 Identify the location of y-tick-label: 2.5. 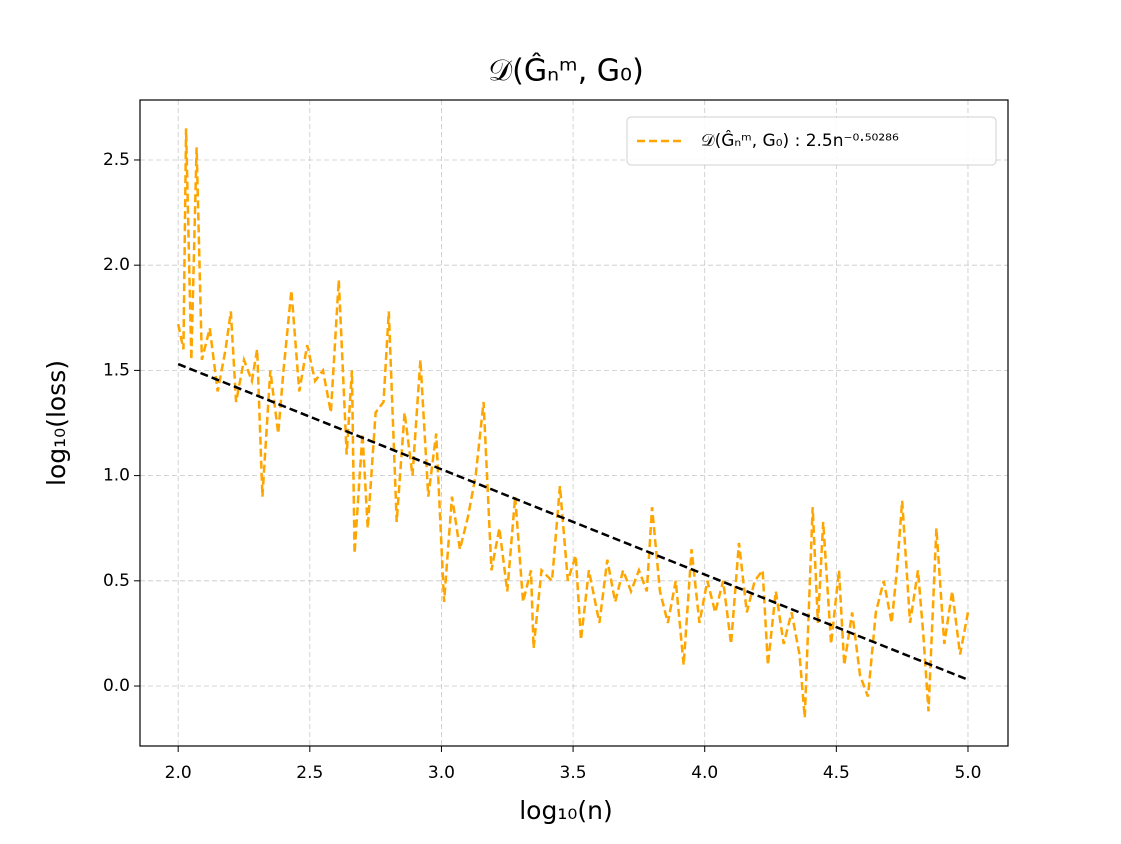
(116, 160).